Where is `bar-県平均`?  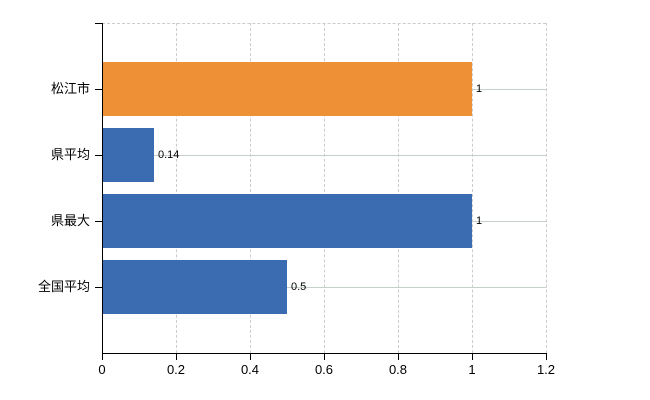
bar-県平均 is located at coordinates (128, 155).